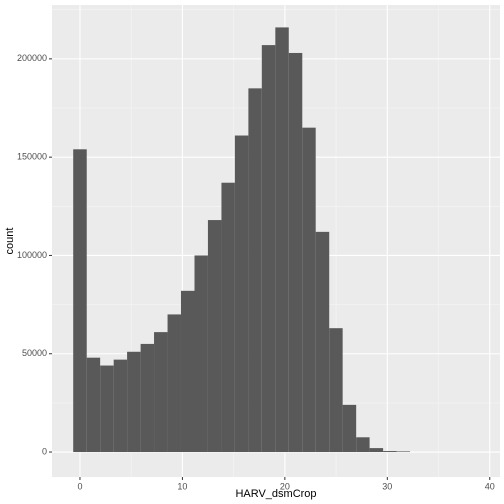  What do you see at coordinates (490, 486) in the screenshot?
I see `x-tick-label: 40` at bounding box center [490, 486].